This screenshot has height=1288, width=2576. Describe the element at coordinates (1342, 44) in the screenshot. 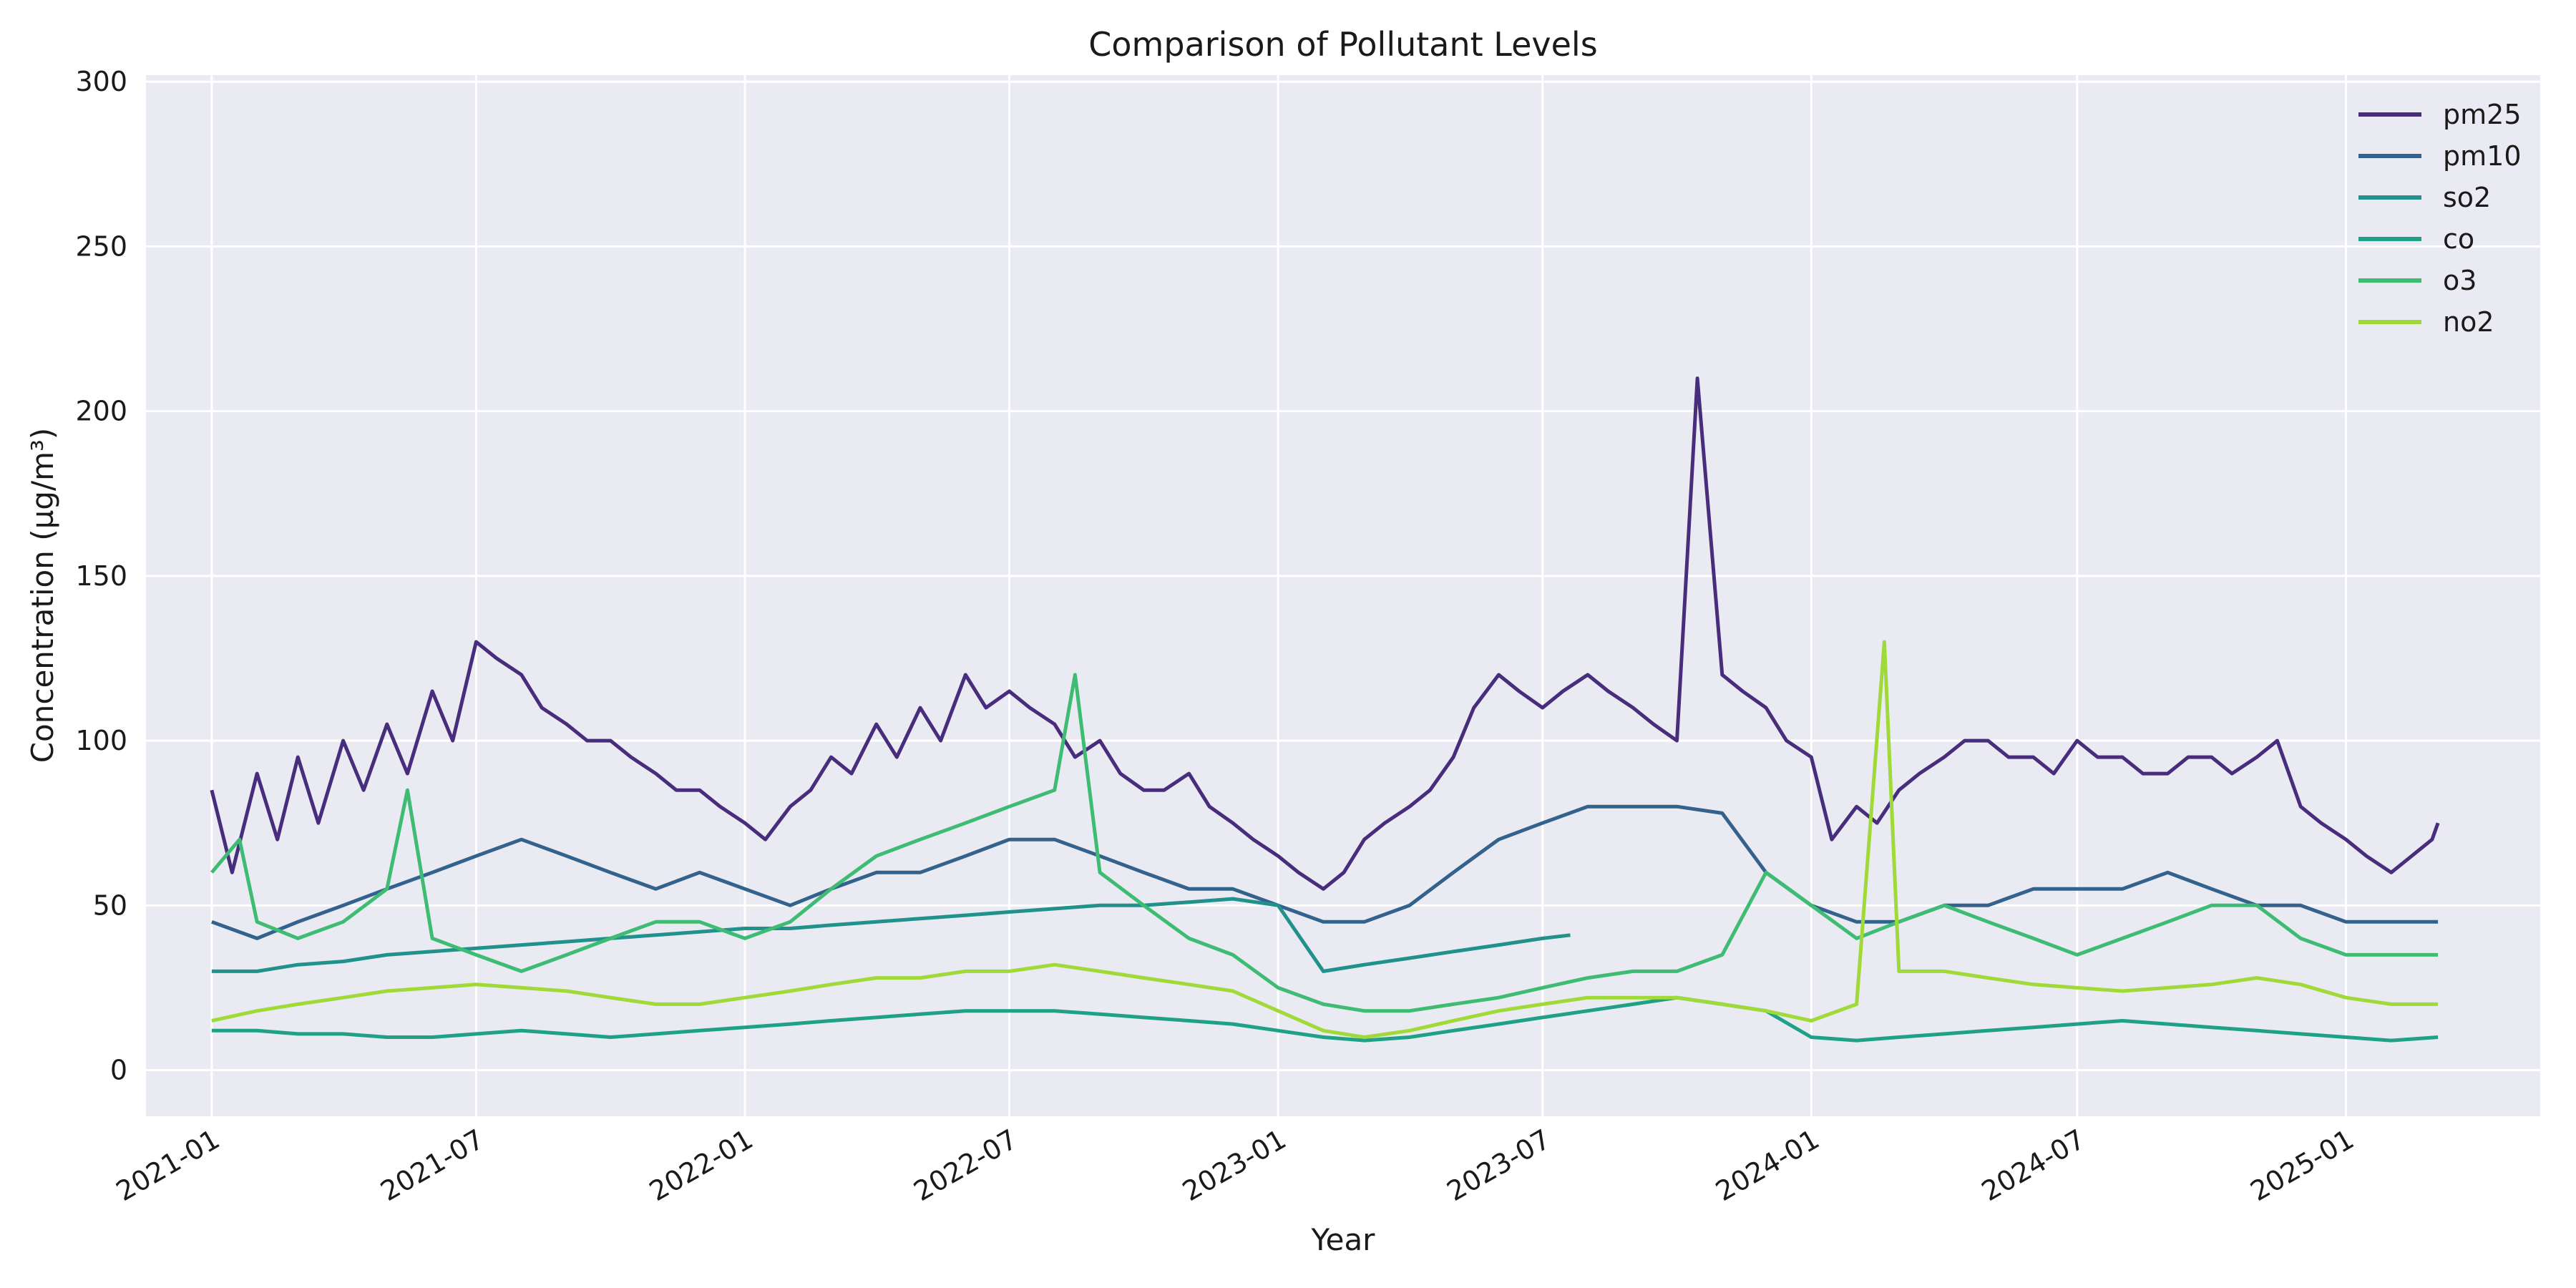

I see `chart-title: Comparison of Pollutant Levels` at that location.